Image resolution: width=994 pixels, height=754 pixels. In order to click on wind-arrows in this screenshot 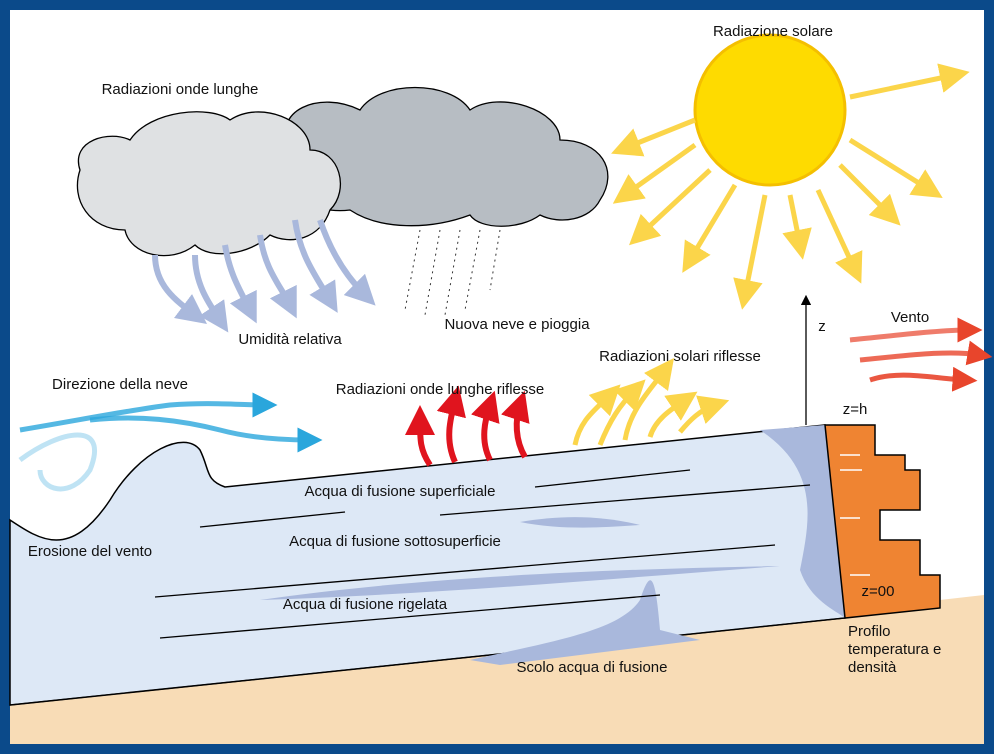, I will do `click(921, 354)`.